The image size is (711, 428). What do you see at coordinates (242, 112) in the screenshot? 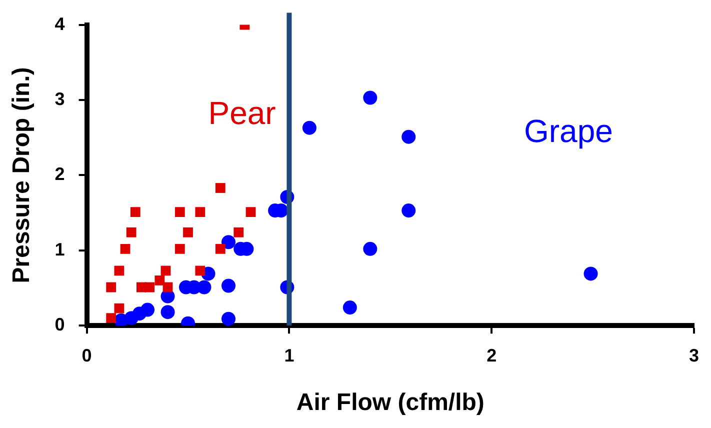
I see `series-label: Pear` at bounding box center [242, 112].